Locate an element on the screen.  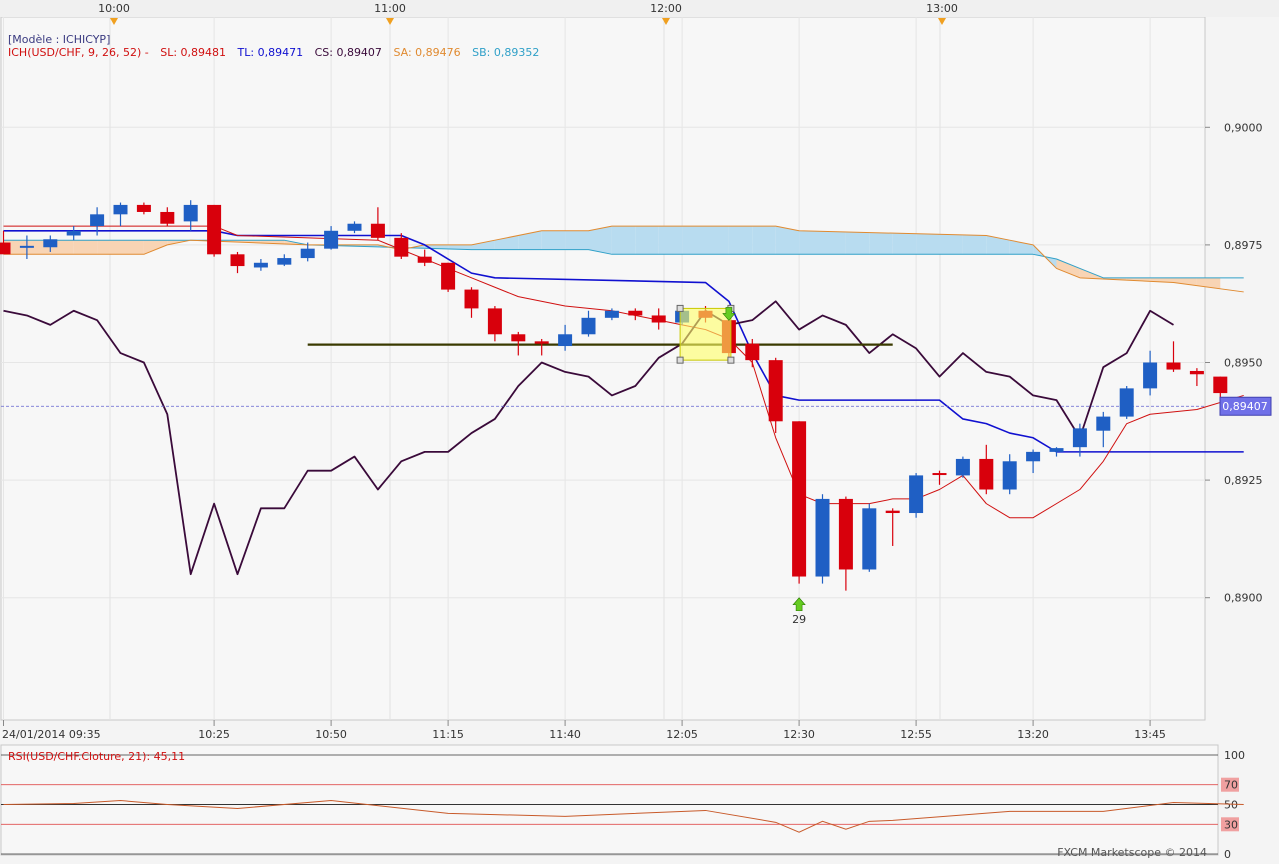
top-time-label: 13:00 is located at coordinates (942, 8).